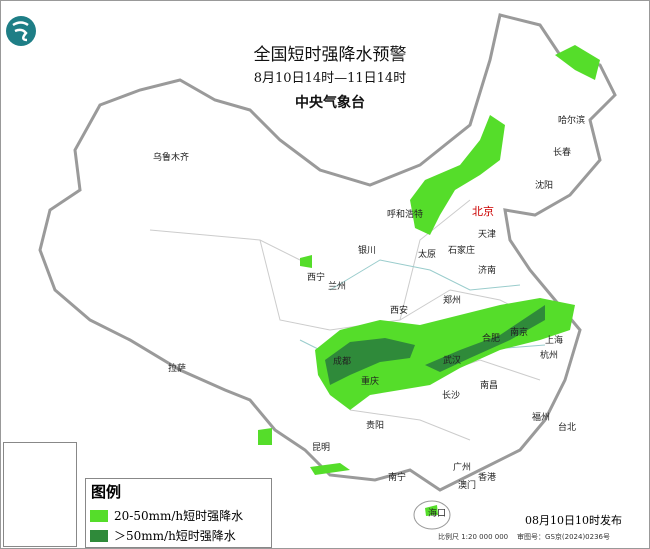 The width and height of the screenshot is (650, 549). I want to click on logo-glyph, so click(20, 31).